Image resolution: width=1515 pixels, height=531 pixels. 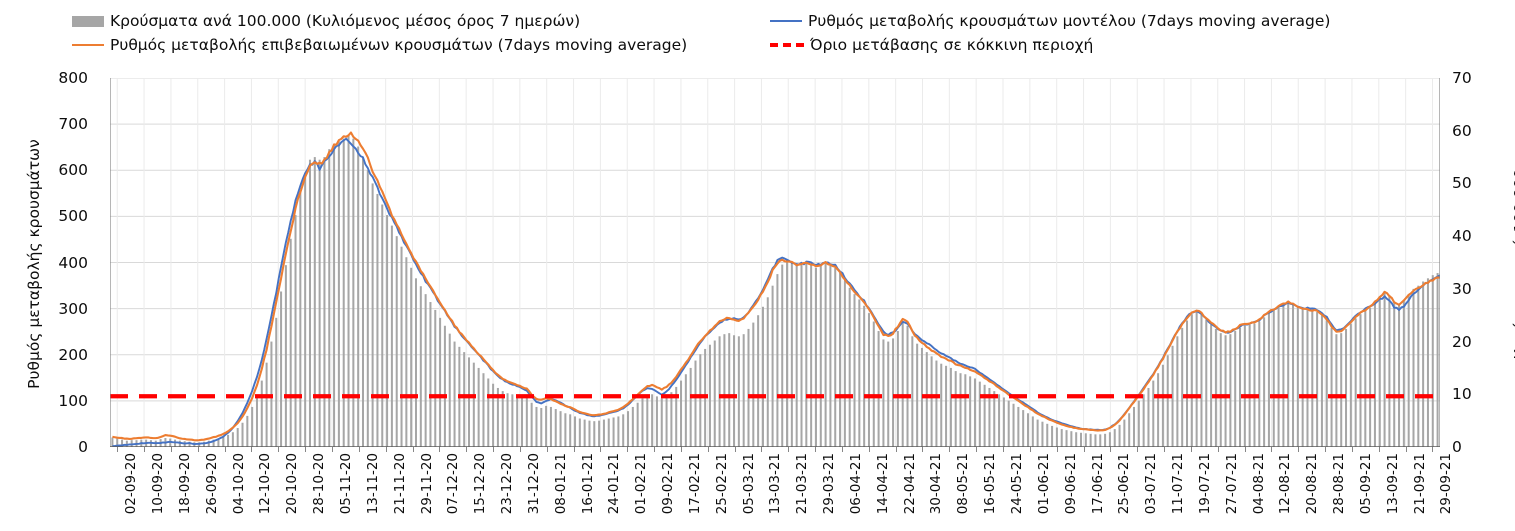 I want to click on x-tick-label: 21-09-21, so click(x=1419, y=484).